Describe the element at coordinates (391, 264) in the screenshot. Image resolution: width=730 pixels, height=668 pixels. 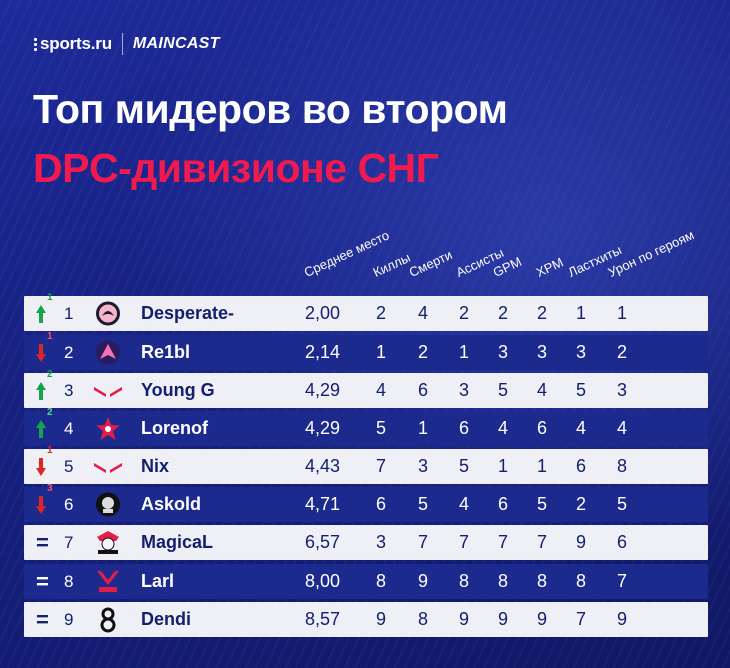
I see `column-header: Киллы` at that location.